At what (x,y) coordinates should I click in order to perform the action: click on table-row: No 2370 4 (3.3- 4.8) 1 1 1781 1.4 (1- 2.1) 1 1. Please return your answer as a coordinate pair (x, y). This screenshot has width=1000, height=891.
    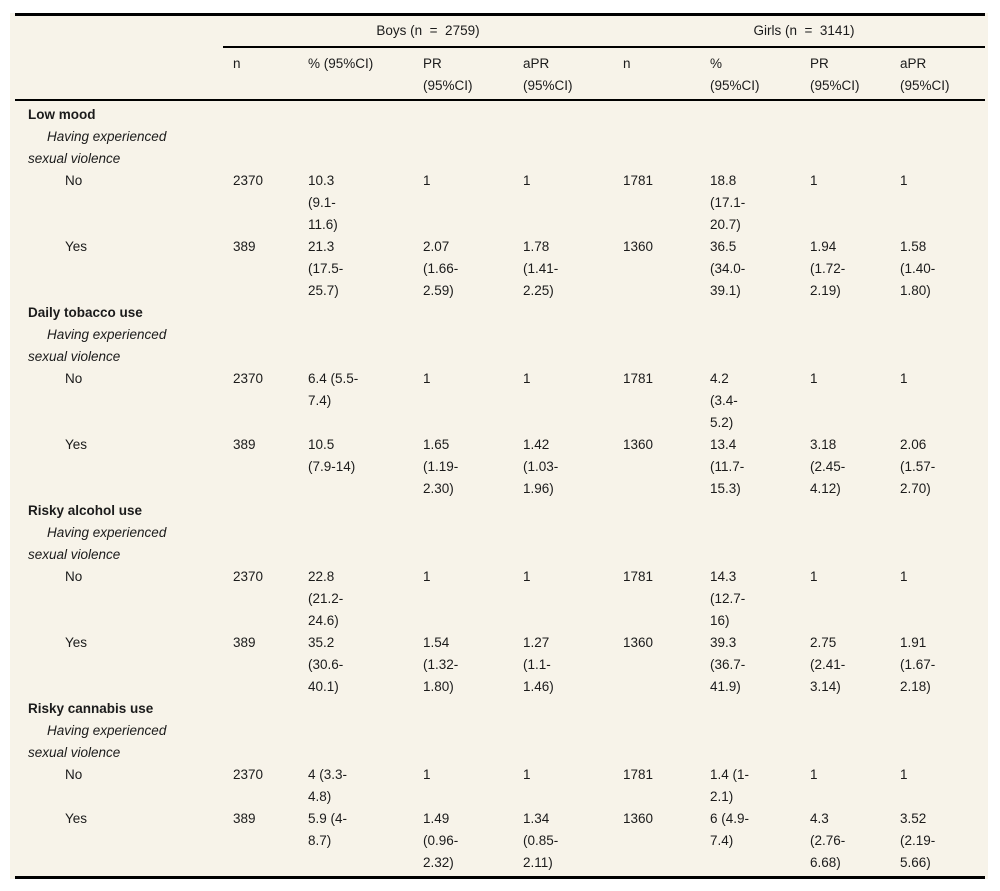
    Looking at the image, I should click on (500, 786).